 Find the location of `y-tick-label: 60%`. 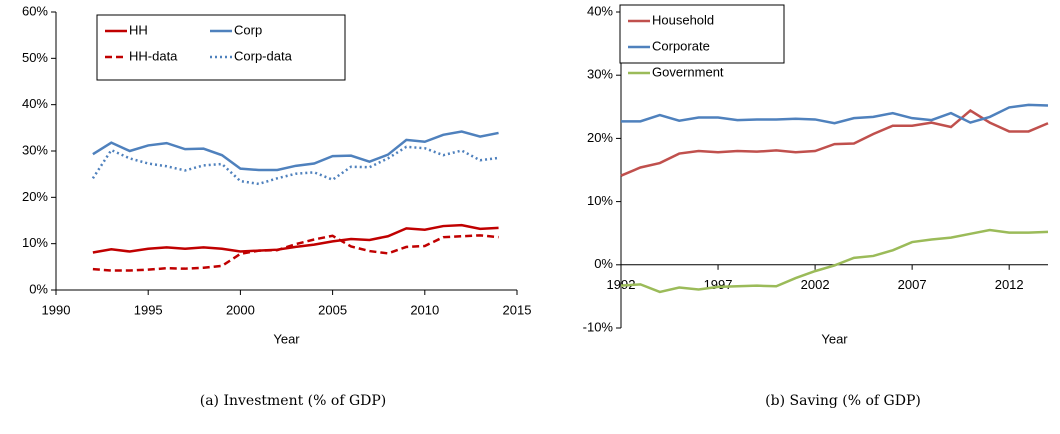

y-tick-label: 60% is located at coordinates (35, 10).